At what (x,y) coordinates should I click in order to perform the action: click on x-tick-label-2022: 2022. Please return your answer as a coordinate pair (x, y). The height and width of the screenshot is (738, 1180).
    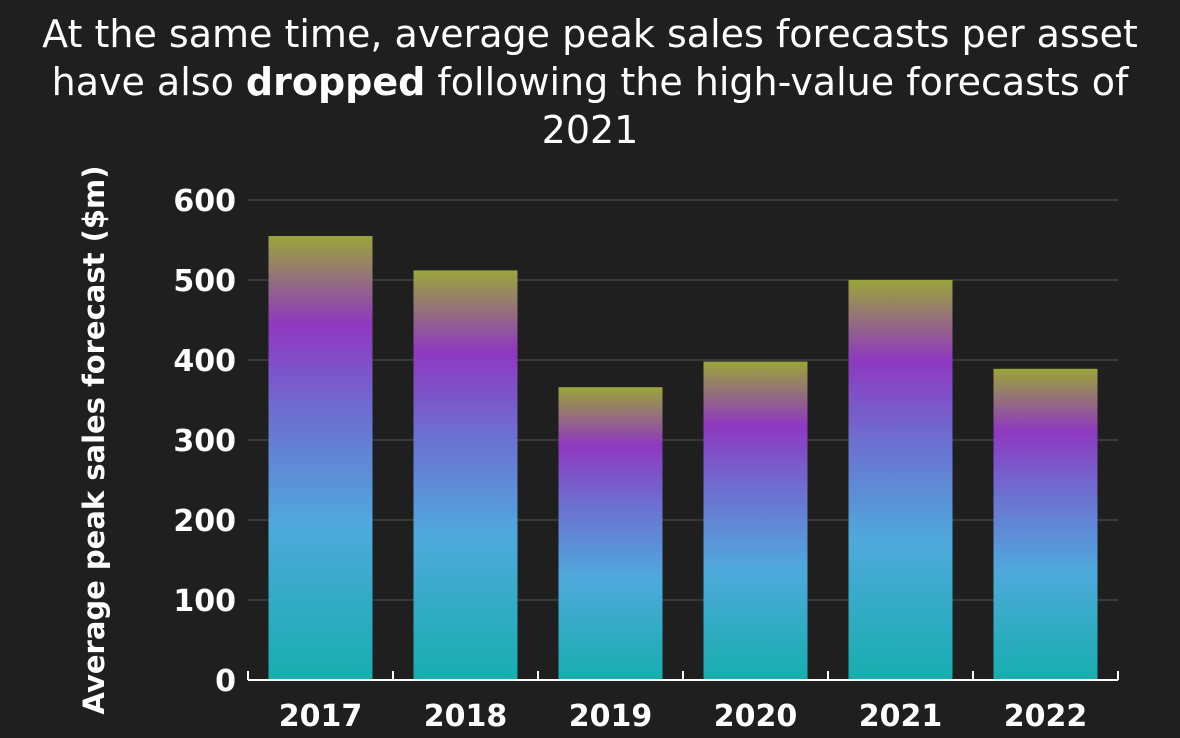
    Looking at the image, I should click on (1046, 716).